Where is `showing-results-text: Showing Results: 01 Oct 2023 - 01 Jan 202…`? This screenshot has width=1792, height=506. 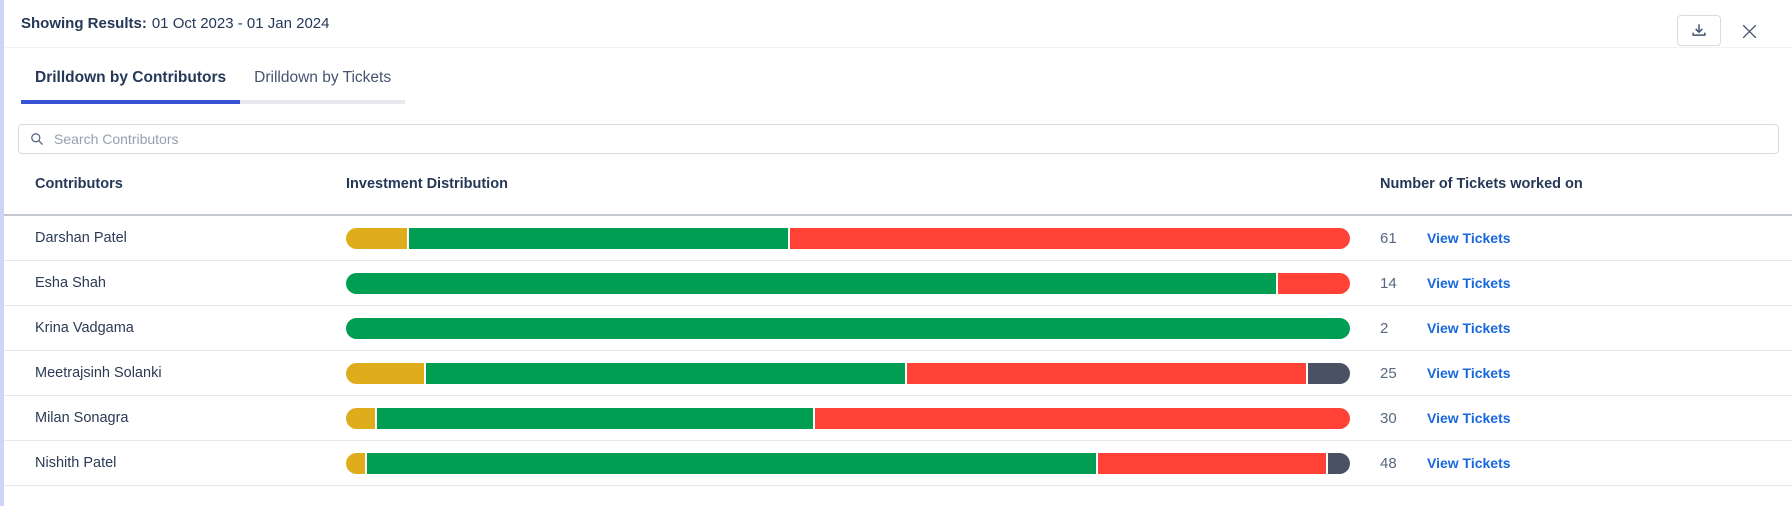 showing-results-text: Showing Results: 01 Oct 2023 - 01 Jan 202… is located at coordinates (175, 23).